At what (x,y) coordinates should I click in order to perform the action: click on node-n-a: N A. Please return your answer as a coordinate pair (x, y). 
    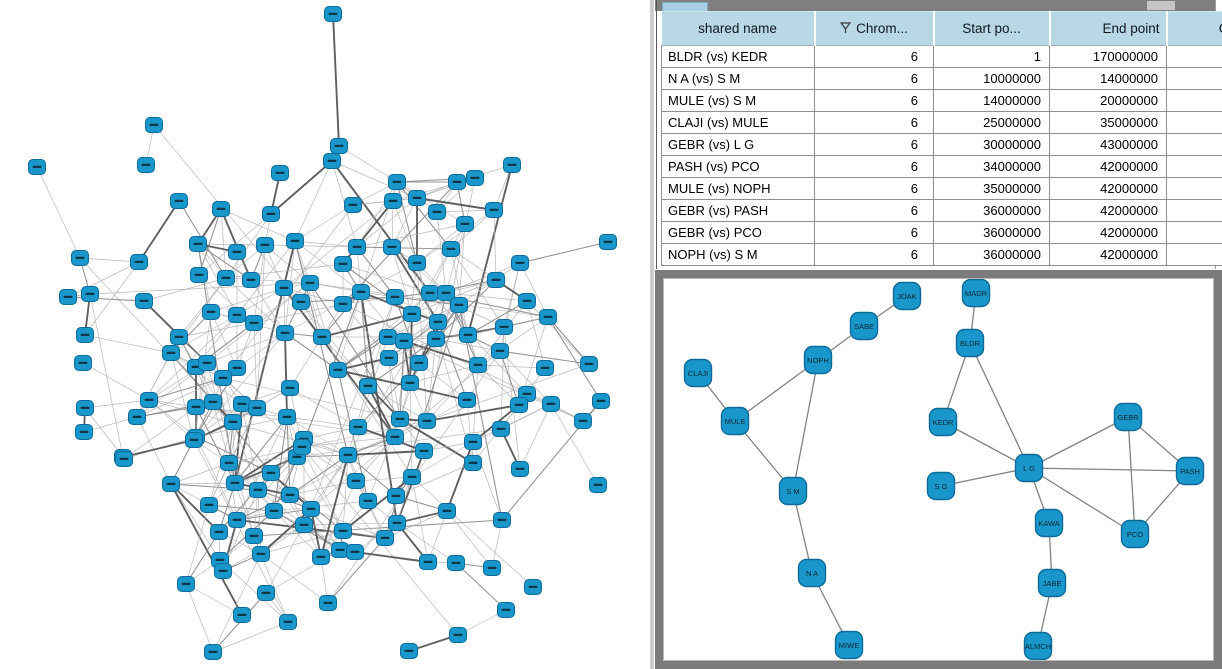
    Looking at the image, I should click on (812, 573).